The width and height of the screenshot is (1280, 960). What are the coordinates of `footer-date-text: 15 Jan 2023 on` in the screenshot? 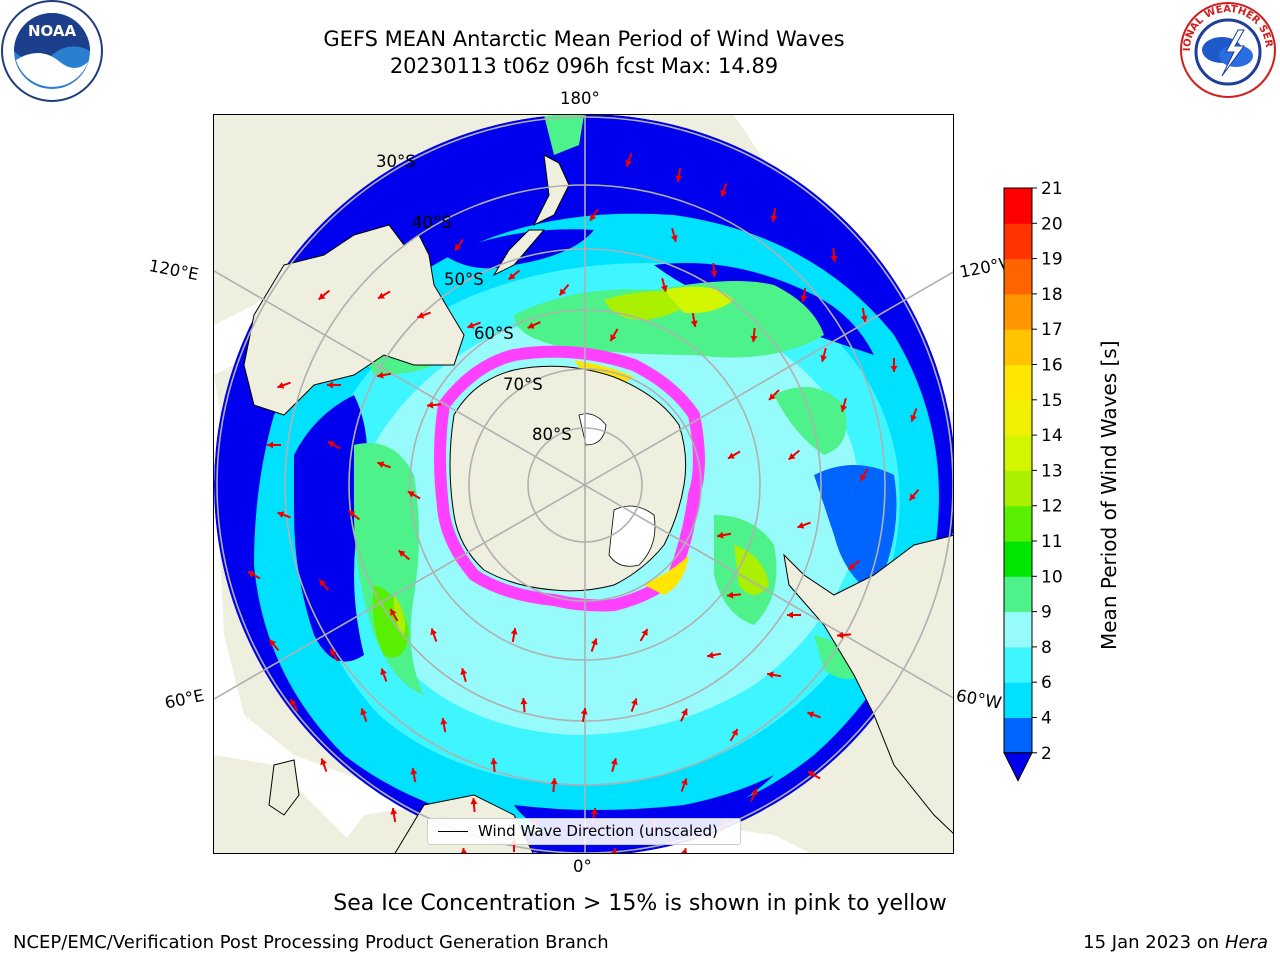 It's located at (1154, 942).